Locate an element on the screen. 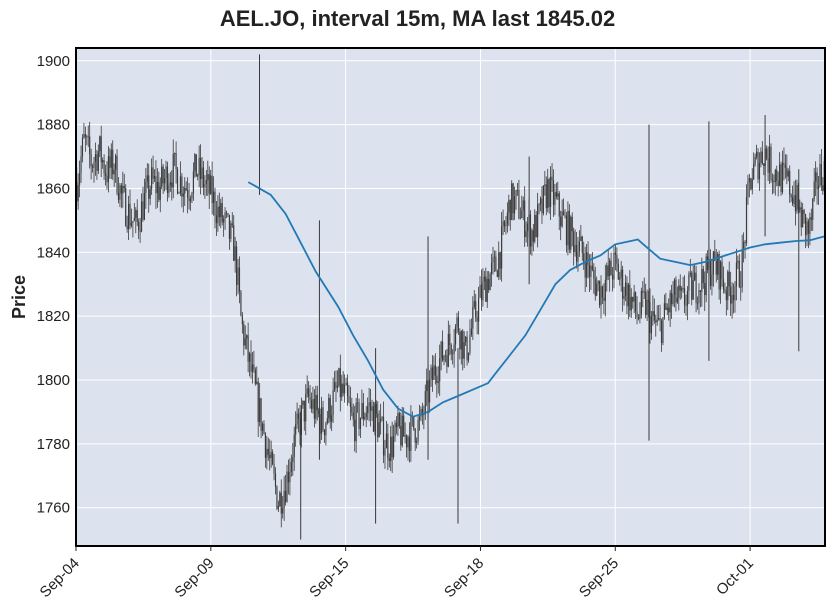  x-tick-label: Sep-15 is located at coordinates (329, 578).